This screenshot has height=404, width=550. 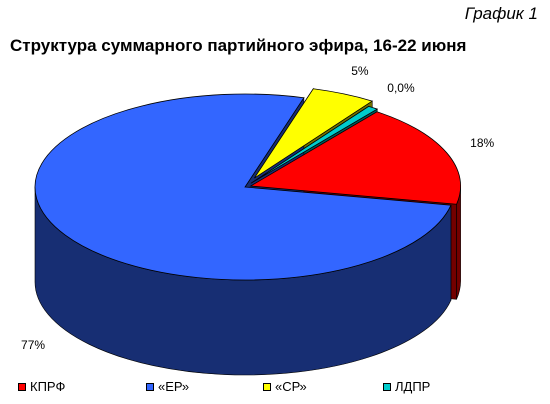 I want to click on legend-label-sr: «СР», so click(x=291, y=386).